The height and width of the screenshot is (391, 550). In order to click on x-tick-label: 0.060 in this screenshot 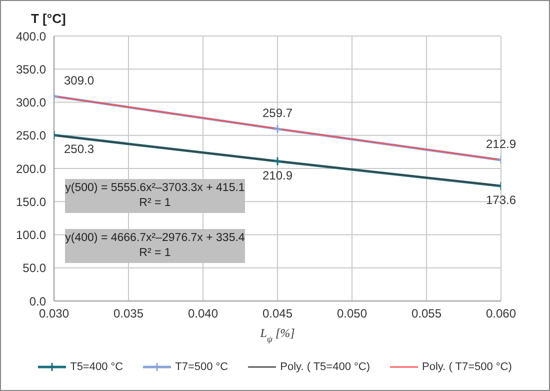, I will do `click(501, 313)`.